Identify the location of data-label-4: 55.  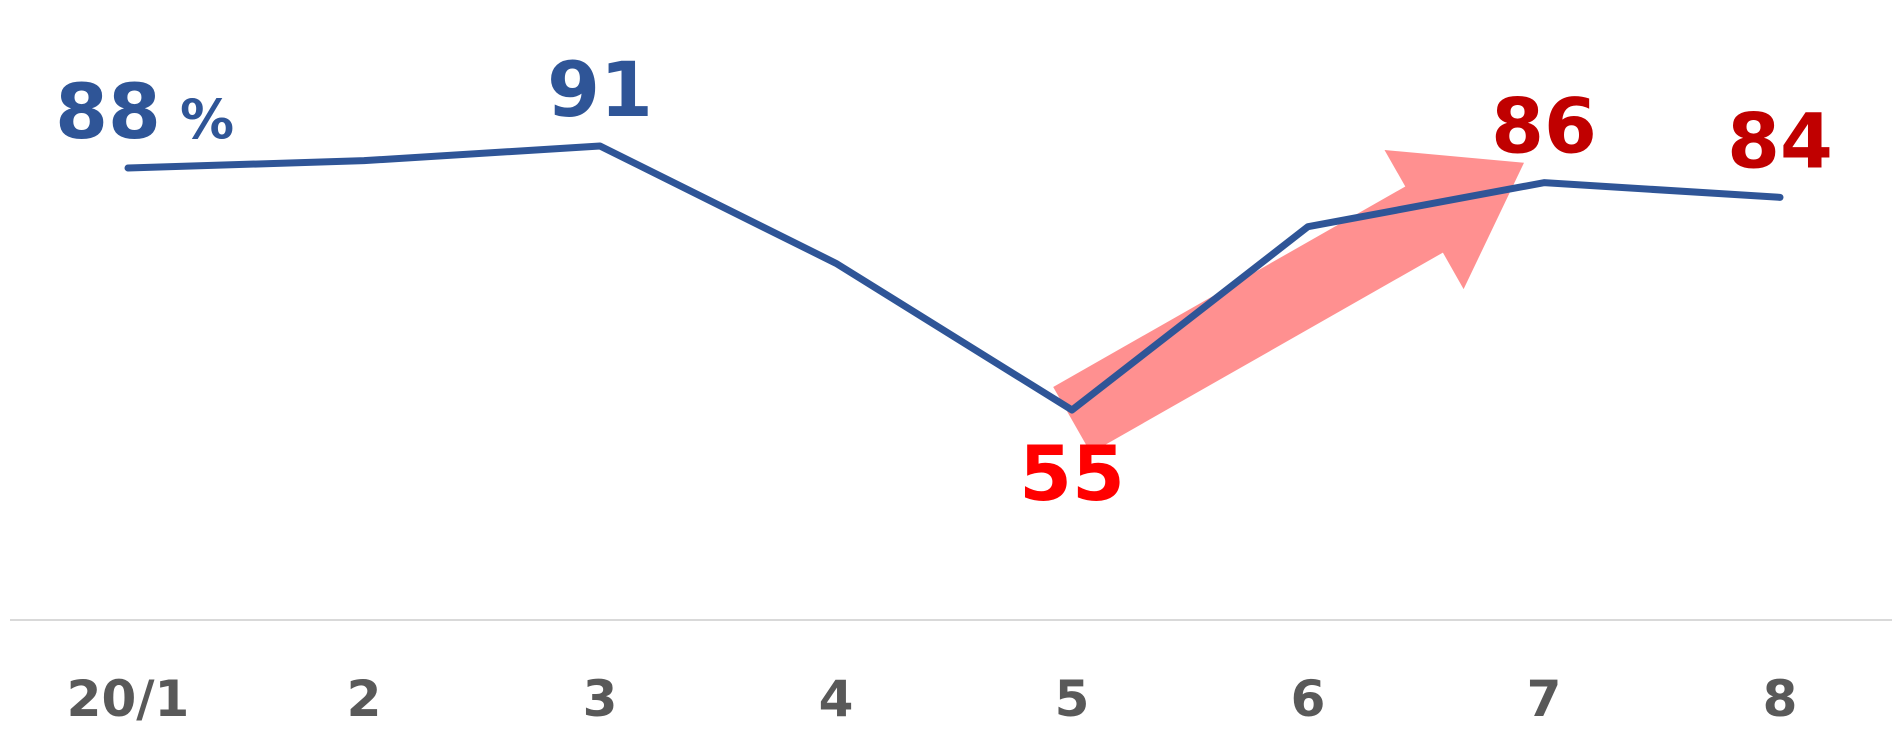
(1072, 473).